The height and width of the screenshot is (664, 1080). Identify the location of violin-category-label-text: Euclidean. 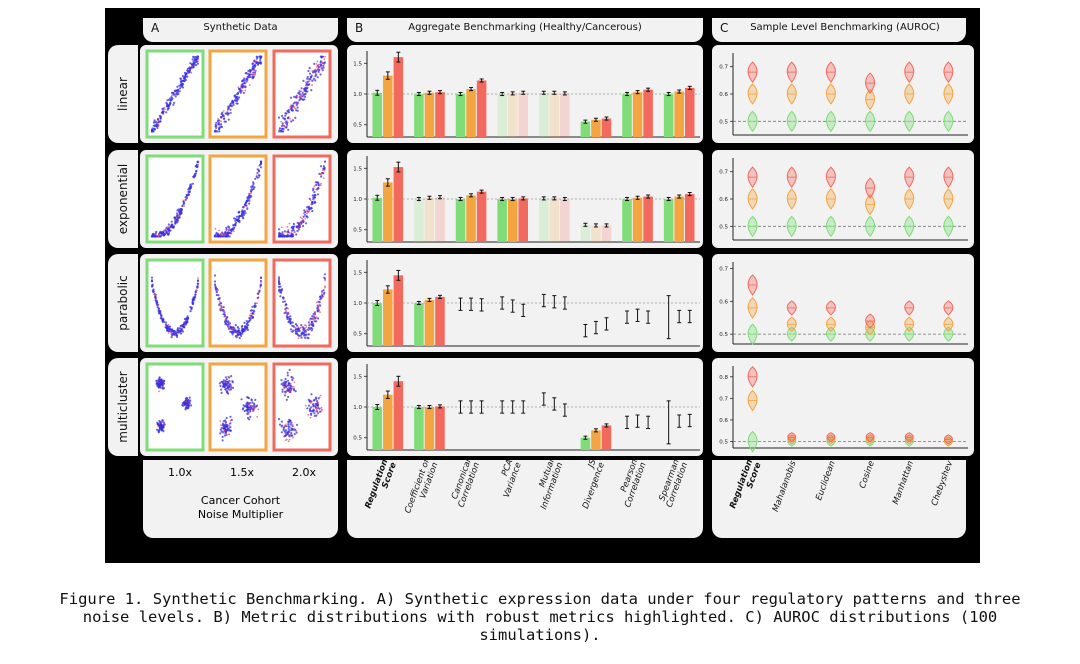
(826, 481).